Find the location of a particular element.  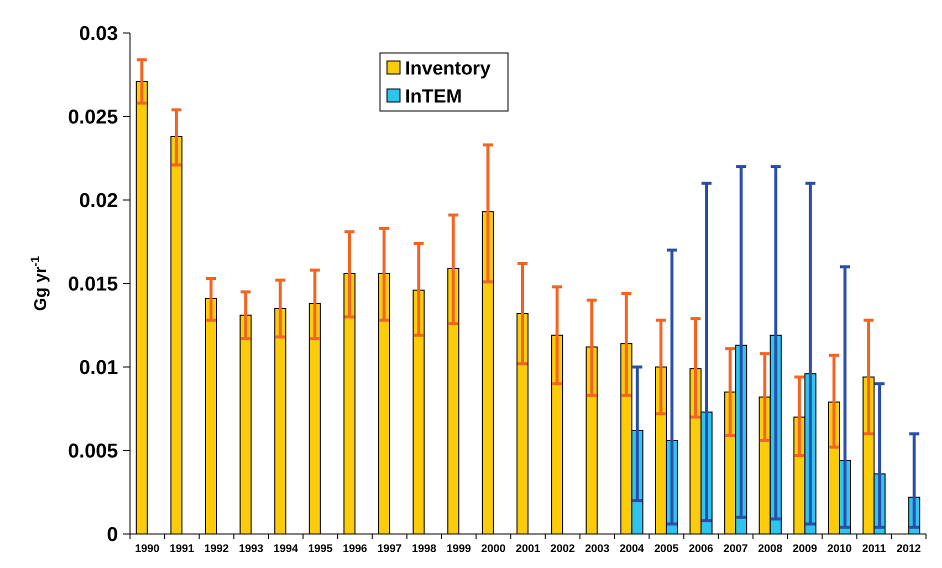

x-tick-label: 2007 is located at coordinates (735, 549).